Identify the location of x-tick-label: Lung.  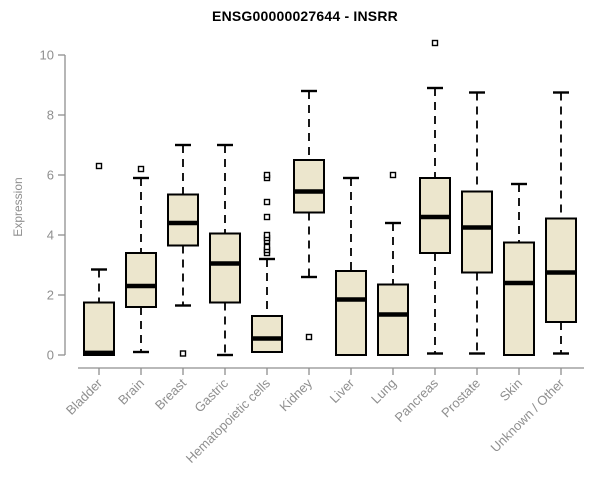
(383, 391).